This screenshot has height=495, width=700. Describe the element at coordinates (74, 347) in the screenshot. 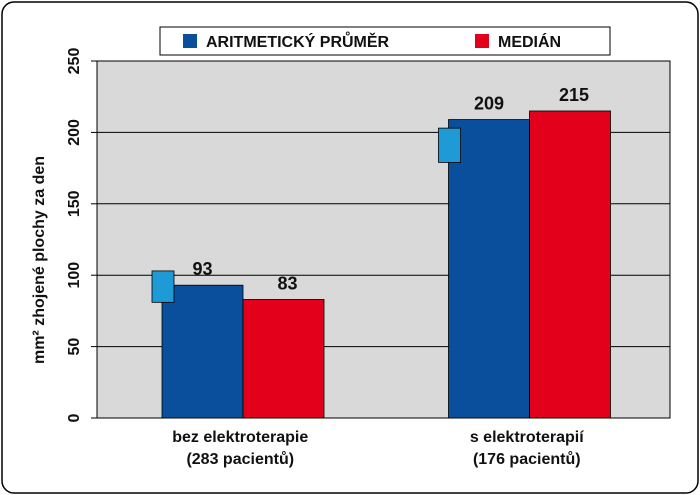

I see `y-tick-label: 50` at that location.